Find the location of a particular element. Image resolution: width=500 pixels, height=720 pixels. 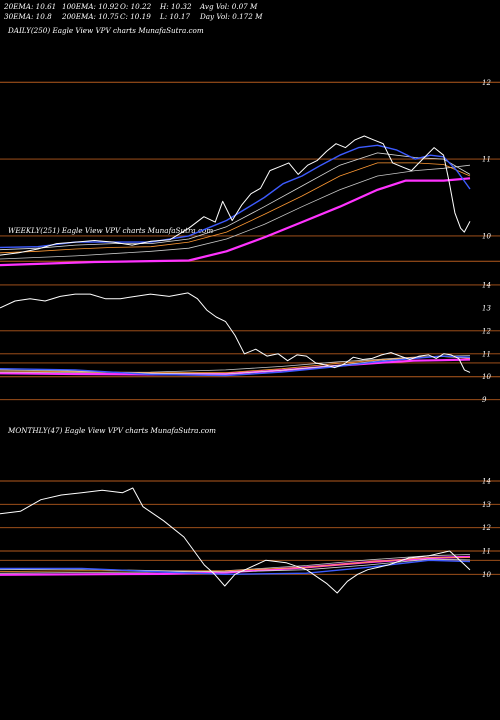

header-close: C: 10.19 is located at coordinates (135, 16).